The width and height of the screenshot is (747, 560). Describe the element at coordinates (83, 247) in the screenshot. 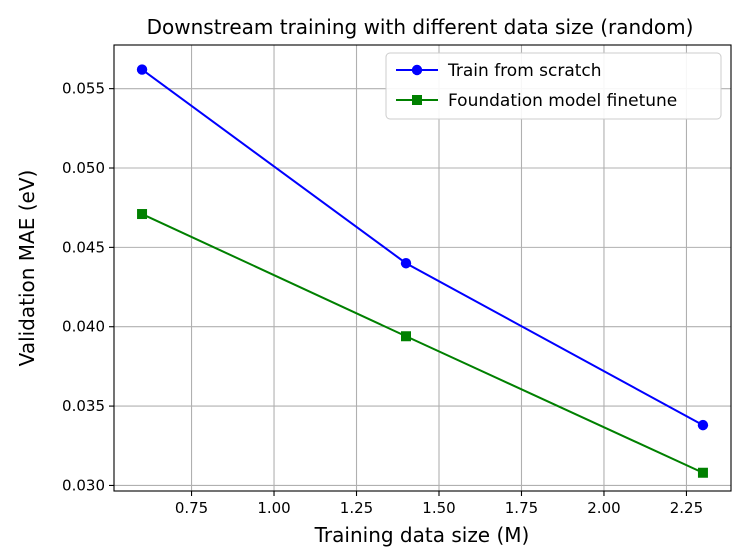

I see `y-tick-label: 0.045` at that location.